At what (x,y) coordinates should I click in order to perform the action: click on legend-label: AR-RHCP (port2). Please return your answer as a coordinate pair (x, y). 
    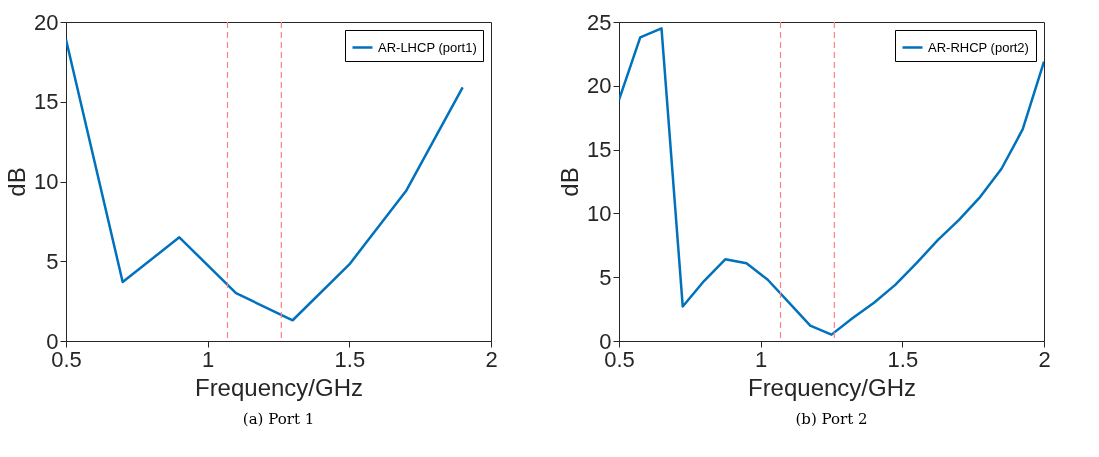
    Looking at the image, I should click on (978, 47).